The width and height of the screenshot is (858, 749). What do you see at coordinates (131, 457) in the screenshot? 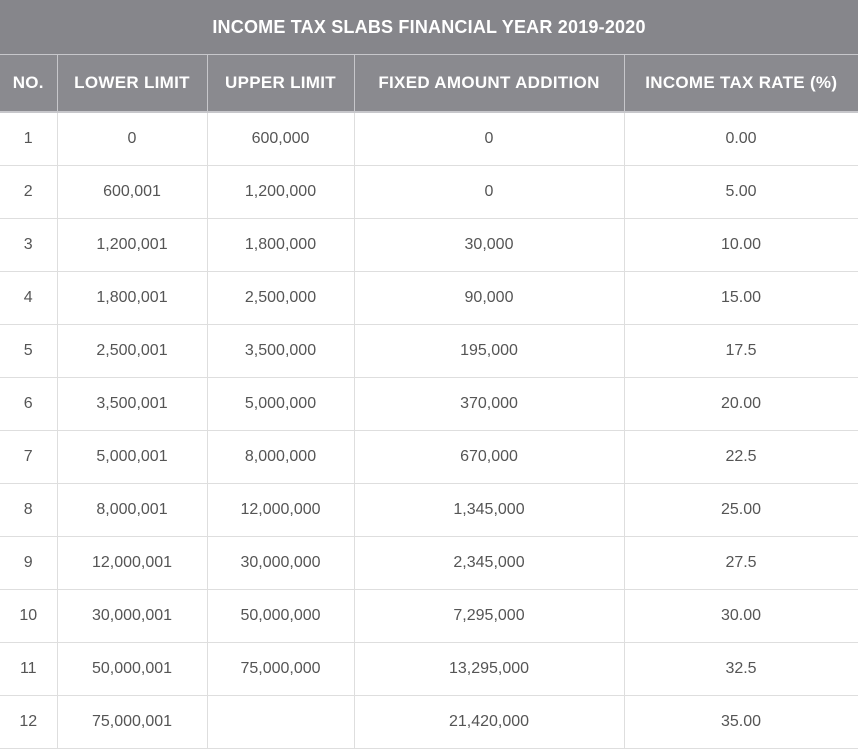
I see `cell-lower-limit: 5,000,001` at bounding box center [131, 457].